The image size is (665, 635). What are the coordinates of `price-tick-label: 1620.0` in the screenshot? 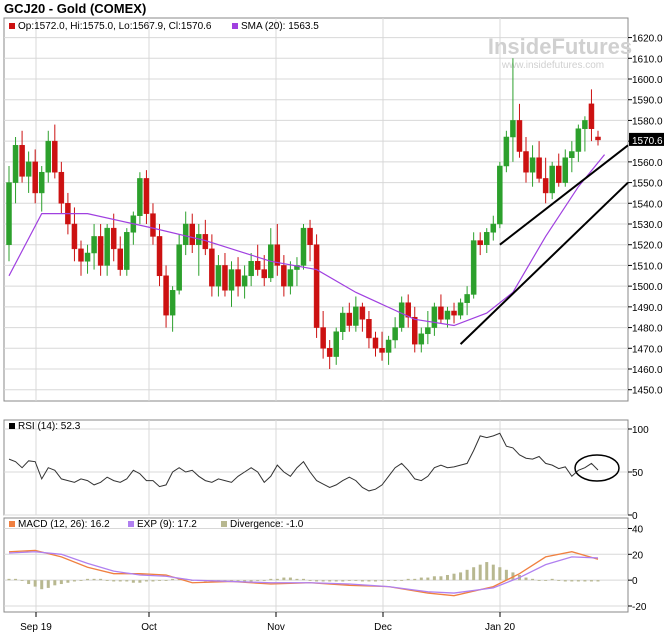 It's located at (647, 39).